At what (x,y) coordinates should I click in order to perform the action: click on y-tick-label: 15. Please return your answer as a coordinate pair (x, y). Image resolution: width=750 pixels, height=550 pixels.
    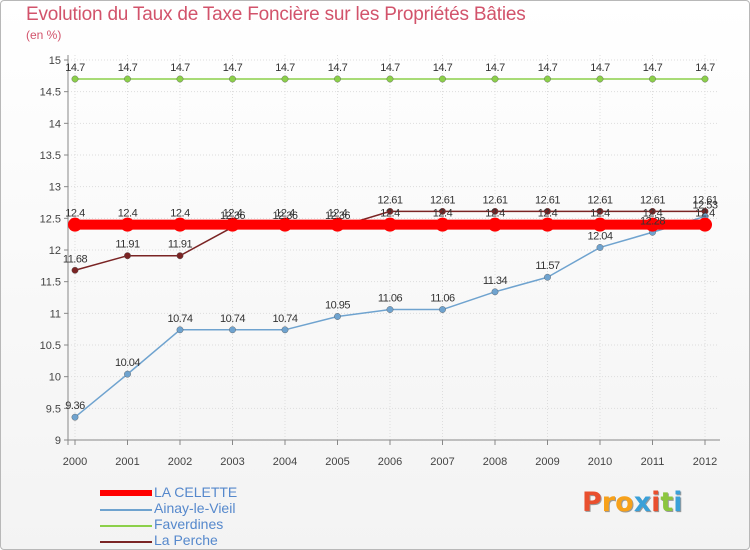
    Looking at the image, I should click on (55, 61).